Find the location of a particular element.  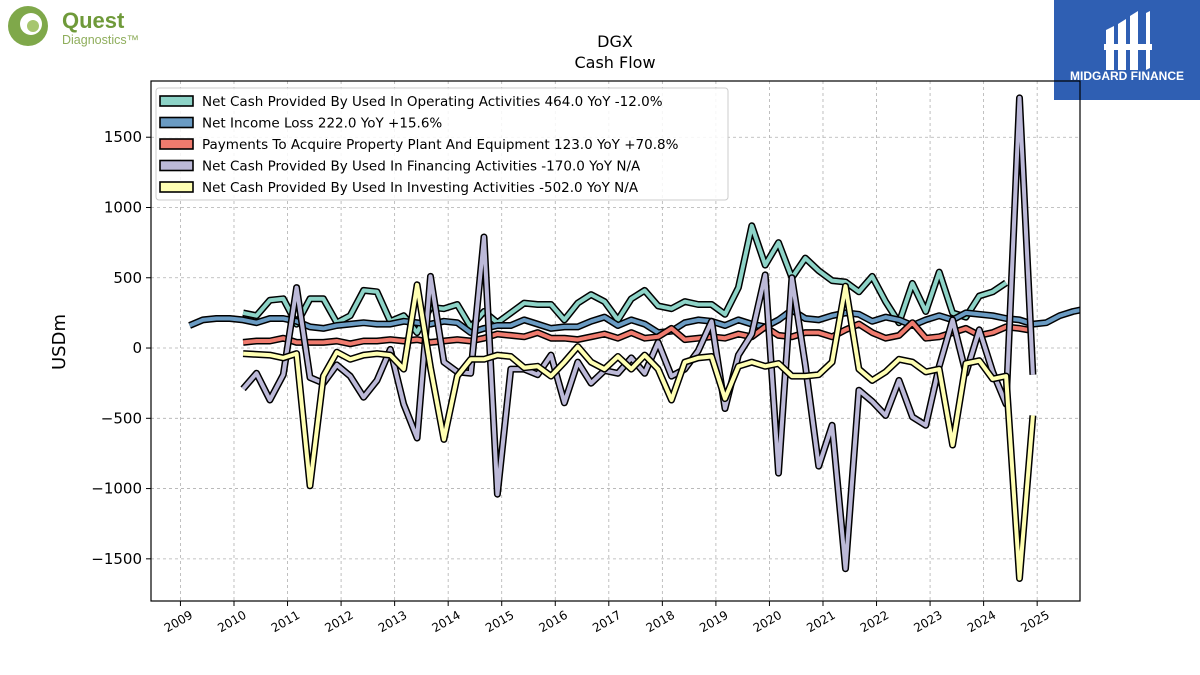

x-tick-label: 2018 is located at coordinates (660, 621).